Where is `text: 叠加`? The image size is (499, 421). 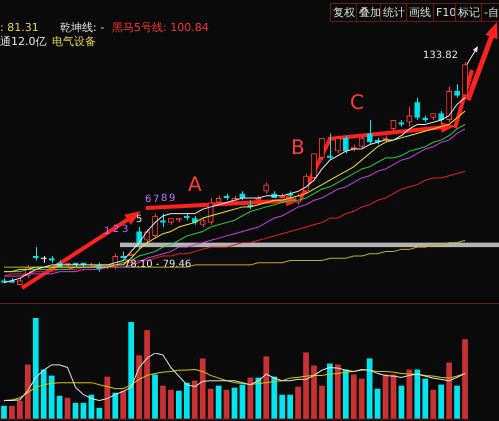 text: 叠加 is located at coordinates (370, 12).